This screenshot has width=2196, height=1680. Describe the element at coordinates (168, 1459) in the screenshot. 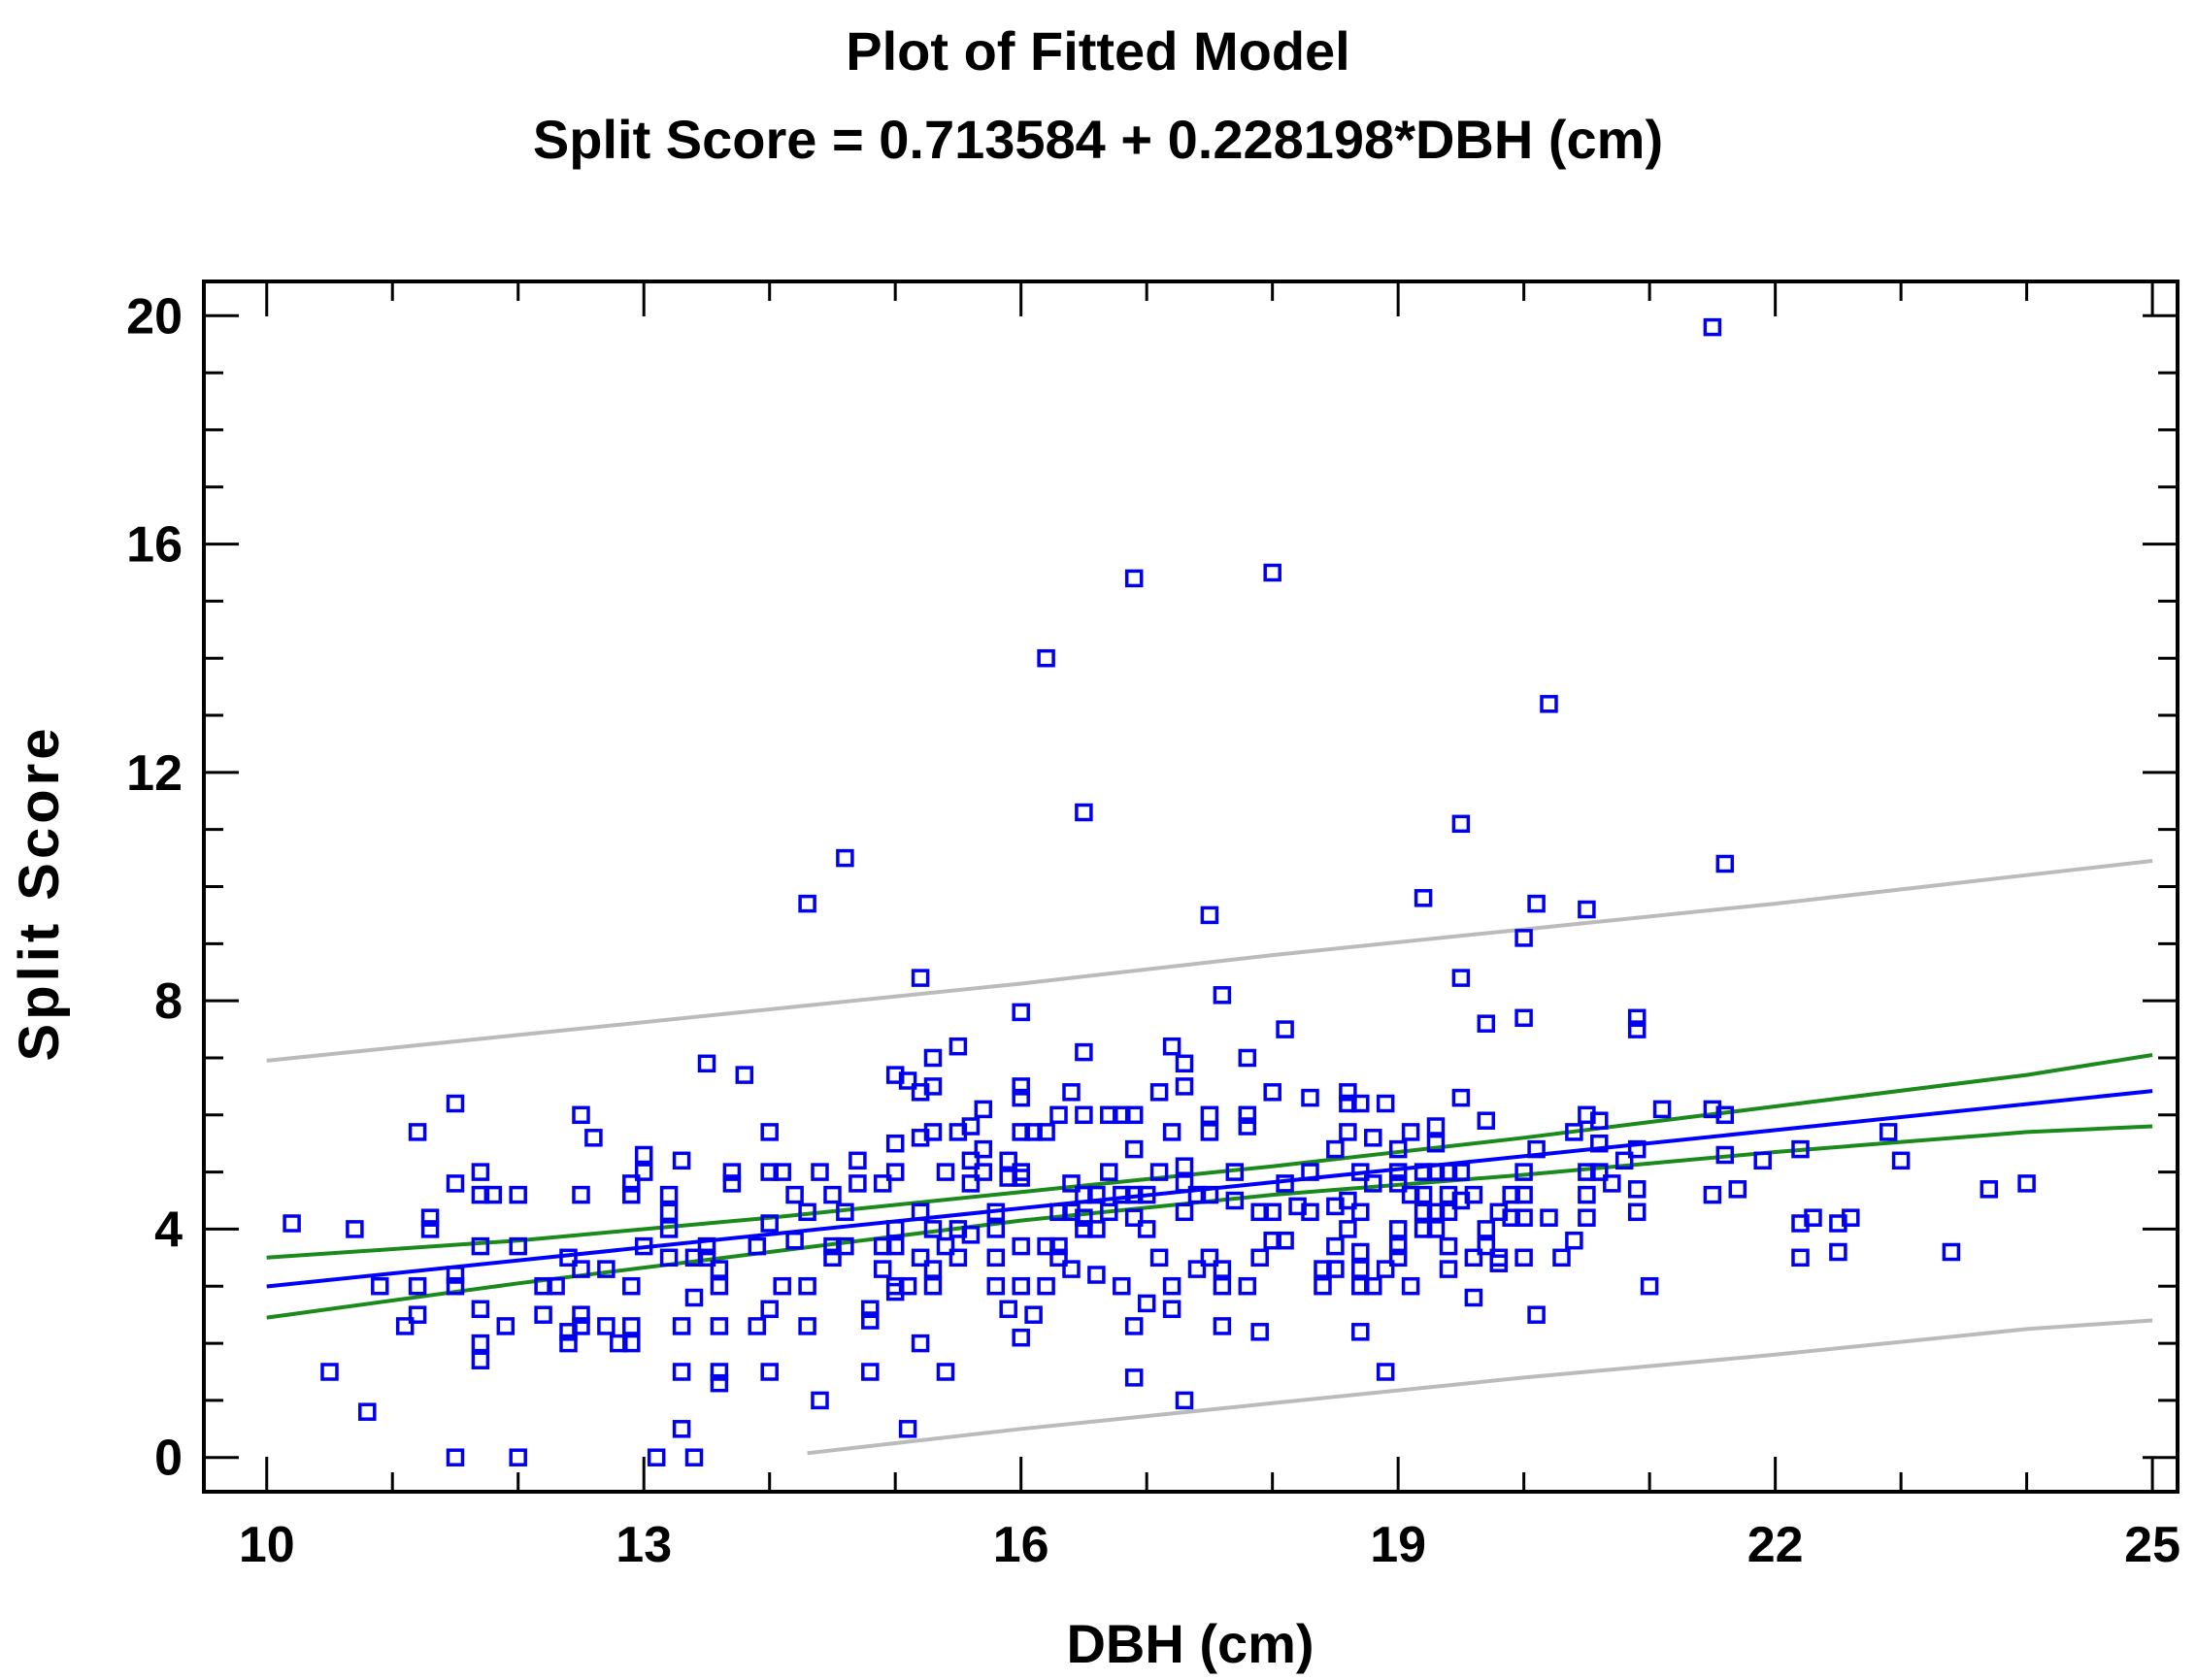

I see `y-tick-label: 0` at that location.